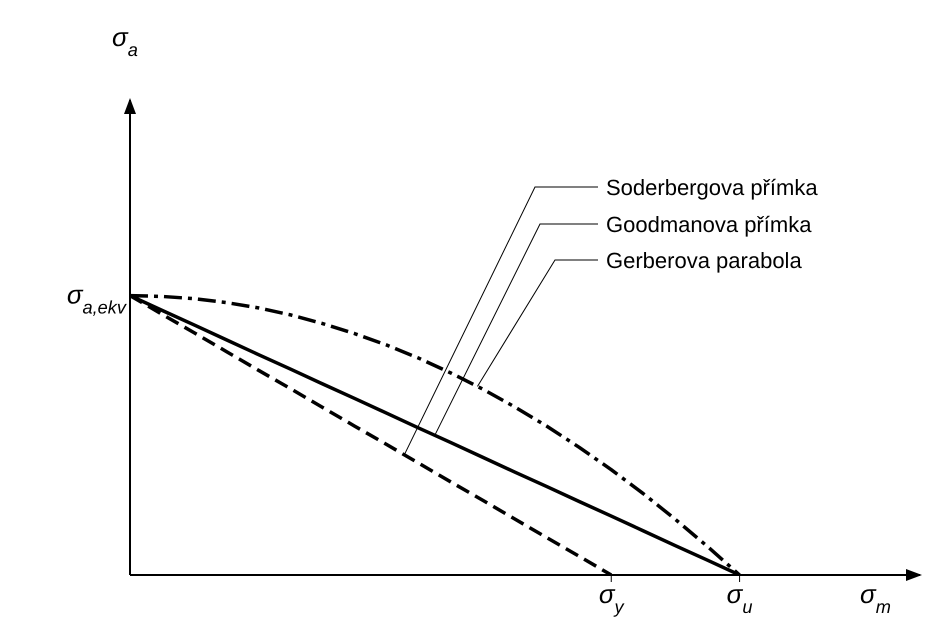 Image resolution: width=937 pixels, height=625 pixels. Describe the element at coordinates (612, 598) in the screenshot. I see `x-tick-label: σ$_{y}$` at that location.